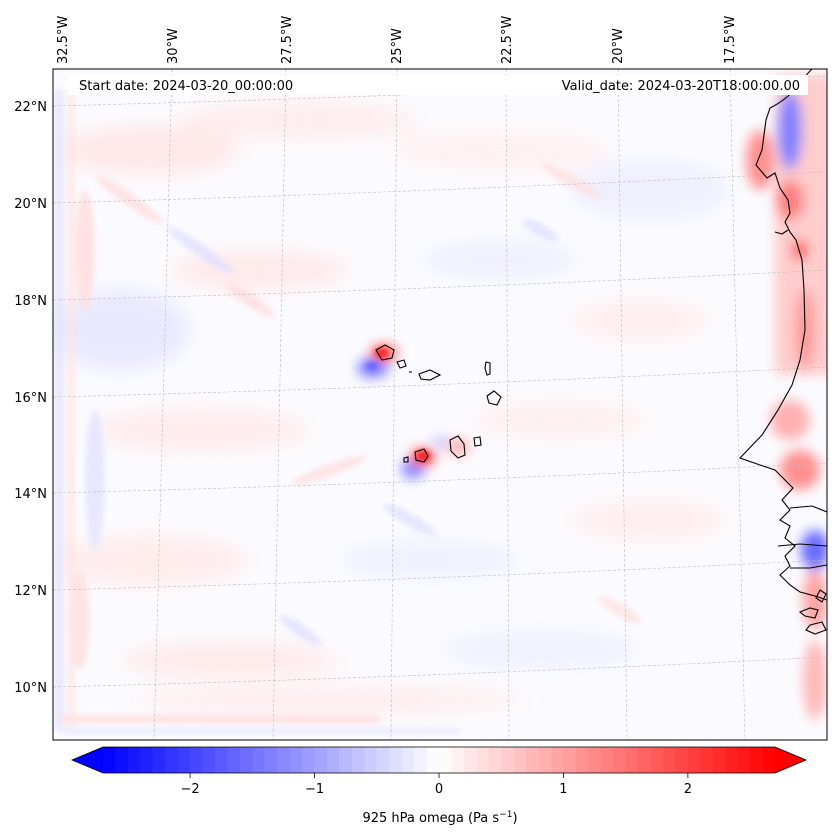 The width and height of the screenshot is (837, 839). What do you see at coordinates (30, 301) in the screenshot?
I see `lat-label: 18°N` at bounding box center [30, 301].